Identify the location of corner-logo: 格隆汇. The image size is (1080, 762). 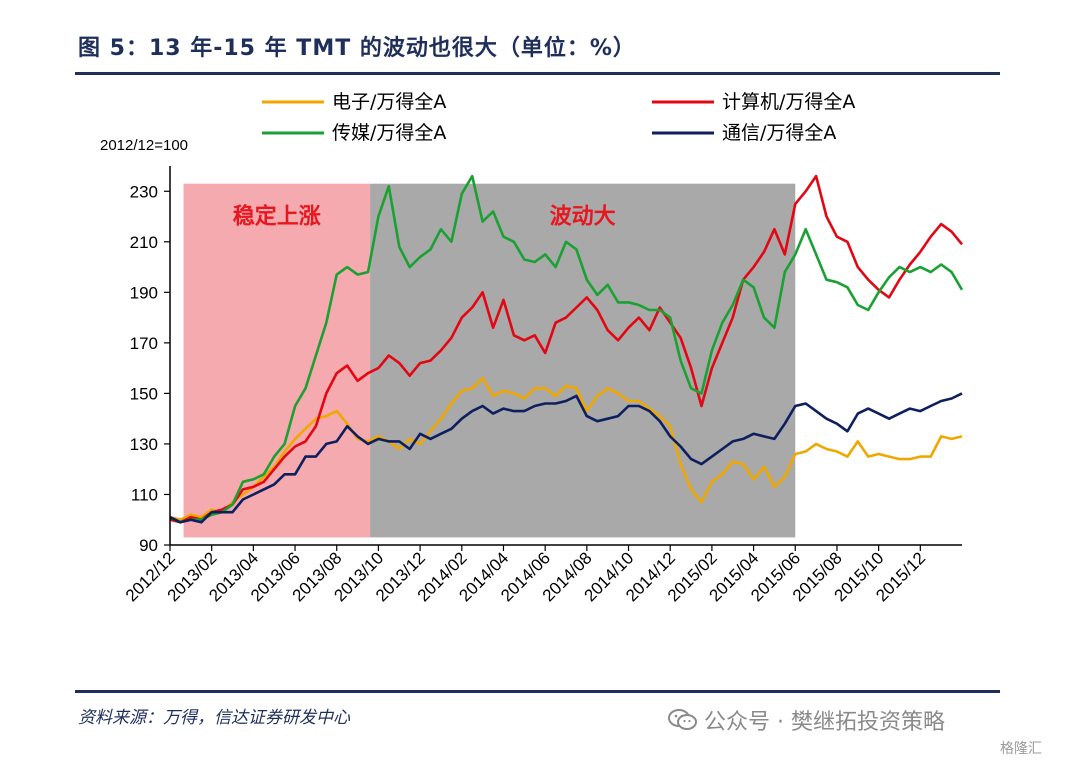
(1021, 749).